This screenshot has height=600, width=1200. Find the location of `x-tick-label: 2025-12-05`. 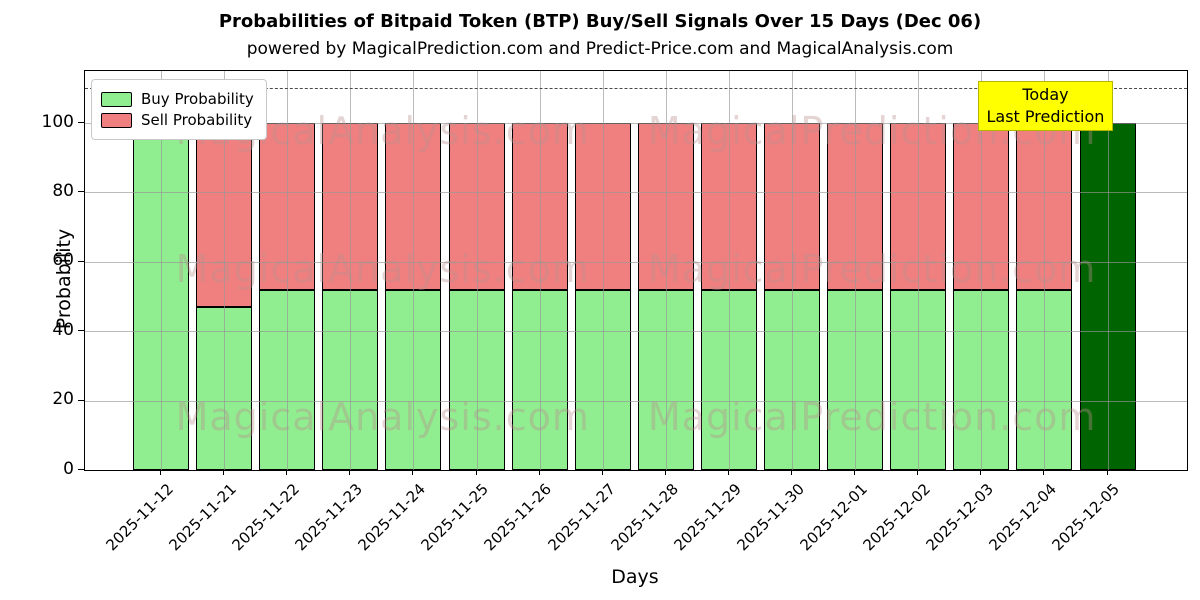

x-tick-label: 2025-12-05 is located at coordinates (1086, 517).